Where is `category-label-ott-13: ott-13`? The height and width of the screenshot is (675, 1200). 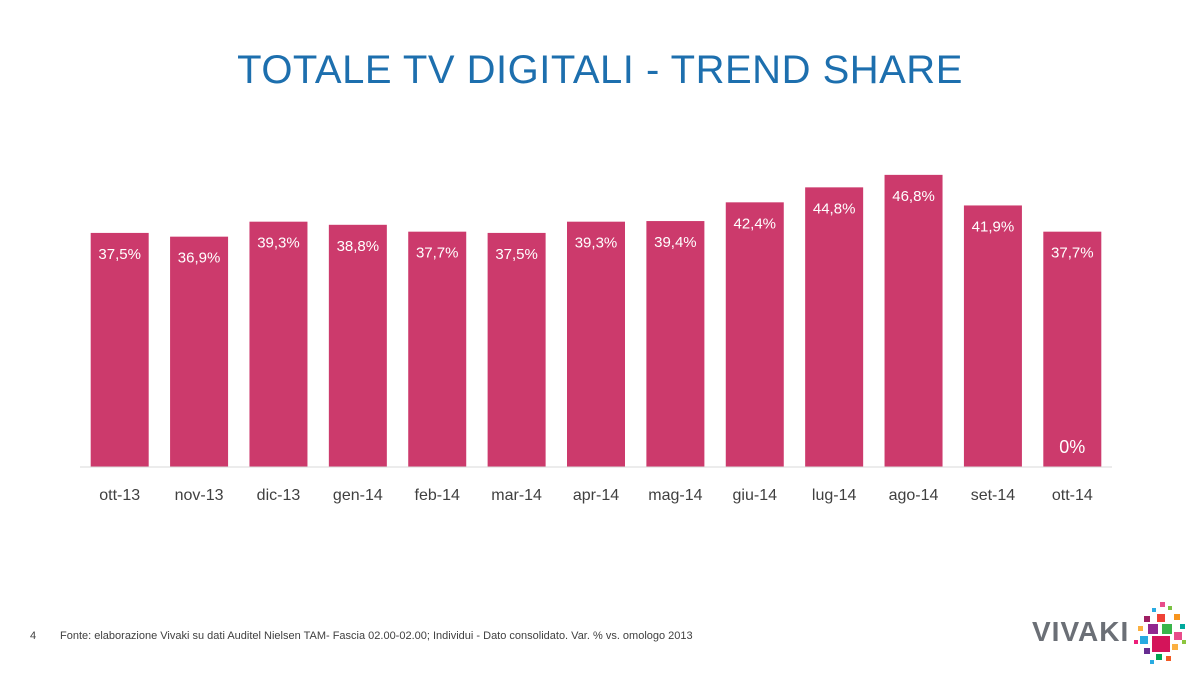 category-label-ott-13: ott-13 is located at coordinates (119, 495).